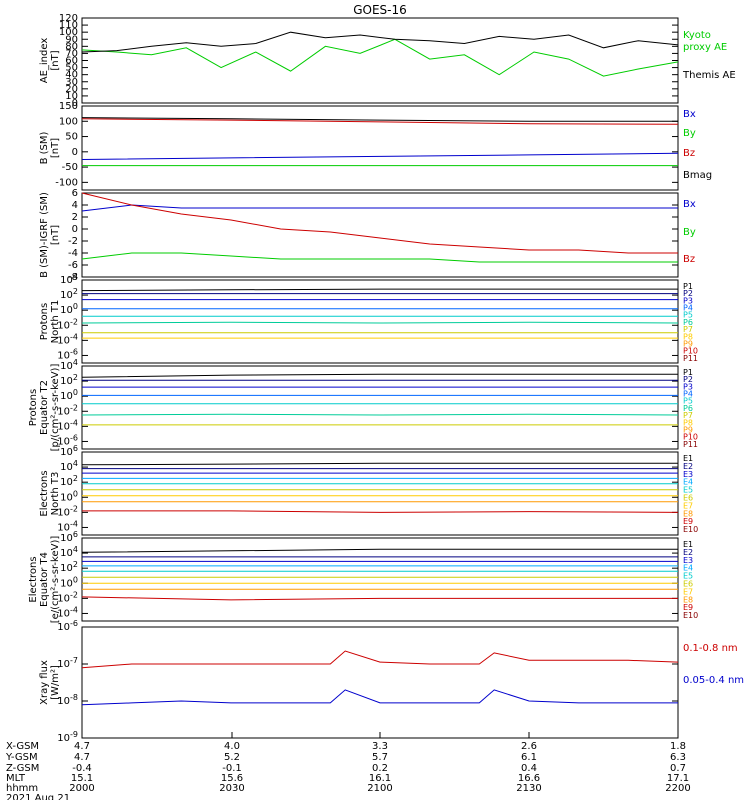  Describe the element at coordinates (33, 579) in the screenshot. I see `y-axis-label: Electrons` at that location.